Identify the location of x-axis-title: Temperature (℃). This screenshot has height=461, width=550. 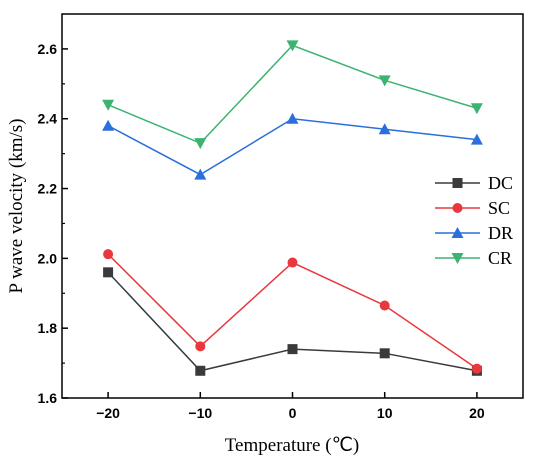
(292, 445).